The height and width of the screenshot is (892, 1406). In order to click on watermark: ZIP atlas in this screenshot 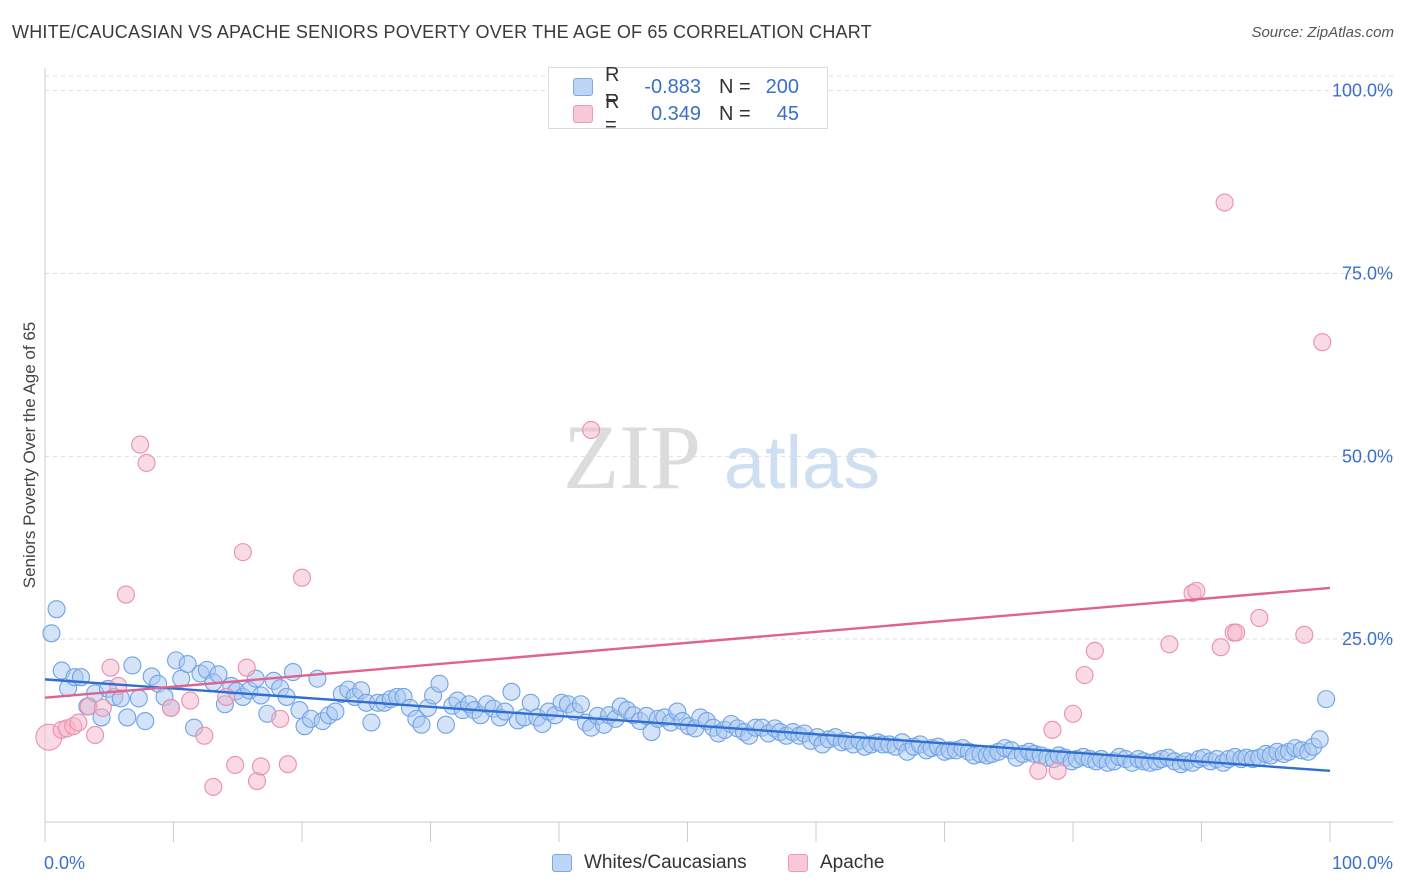, I will do `click(721, 457)`.